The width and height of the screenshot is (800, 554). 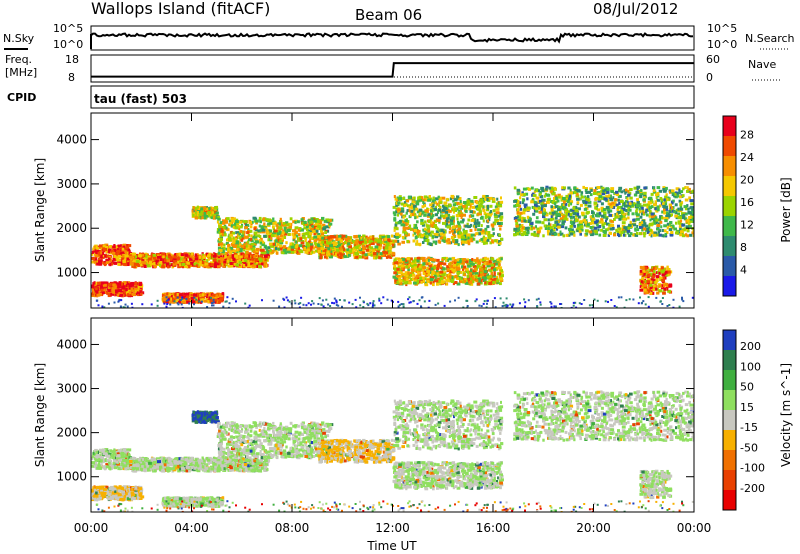 What do you see at coordinates (770, 38) in the screenshot?
I see `nsearch-label: N.Search` at bounding box center [770, 38].